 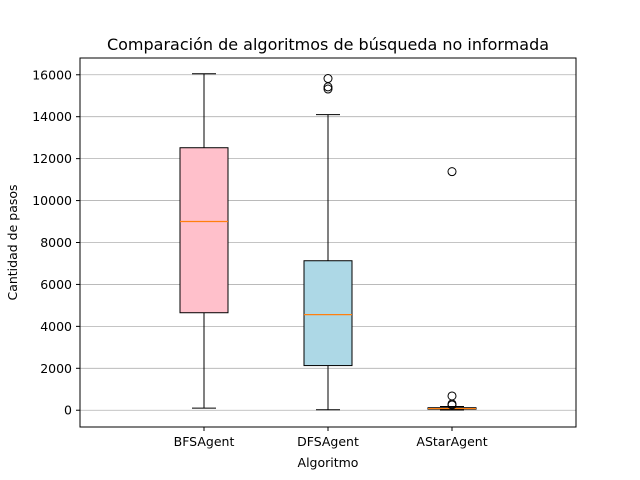 What do you see at coordinates (328, 441) in the screenshot?
I see `x-tick-label: DFSAgent` at bounding box center [328, 441].